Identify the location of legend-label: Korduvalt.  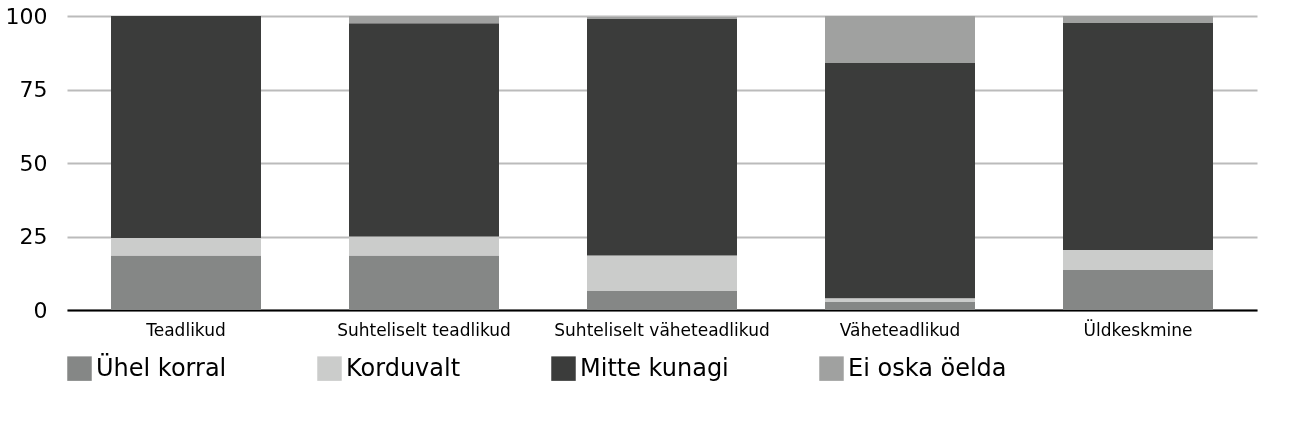
(403, 367).